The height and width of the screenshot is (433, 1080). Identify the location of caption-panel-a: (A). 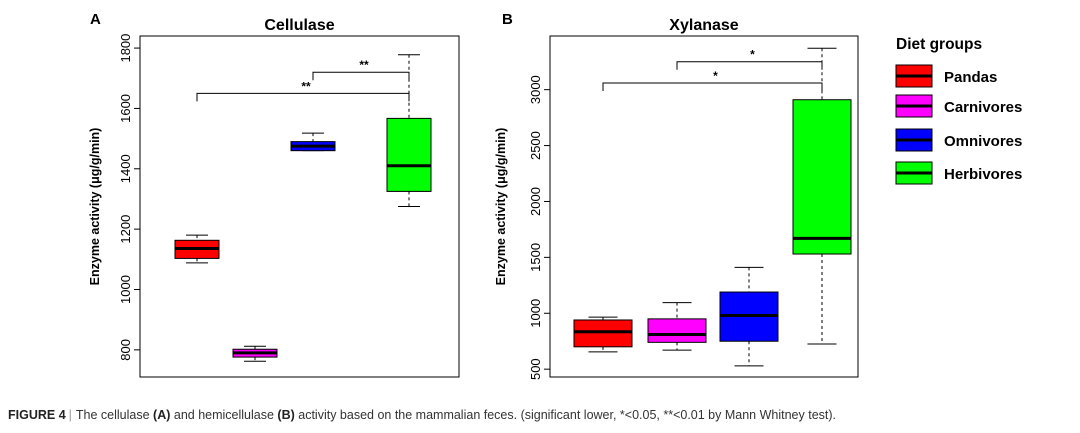
(162, 415).